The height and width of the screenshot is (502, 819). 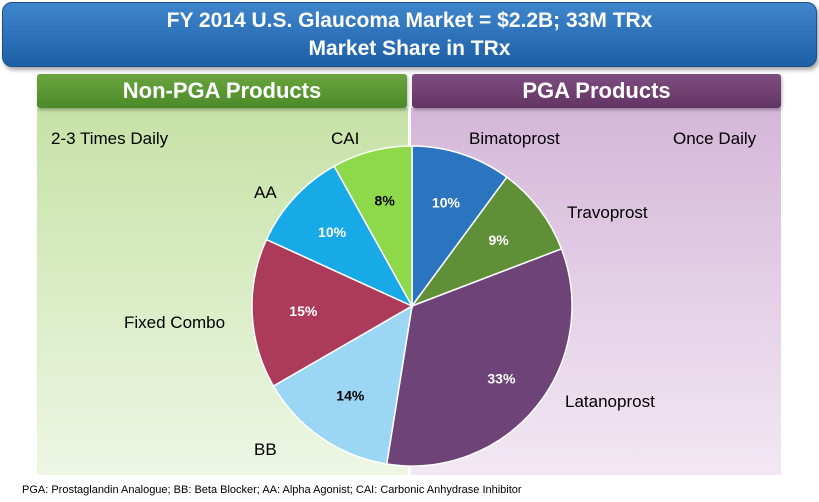 I want to click on non-pga-header: Non-PGA Products, so click(x=222, y=91).